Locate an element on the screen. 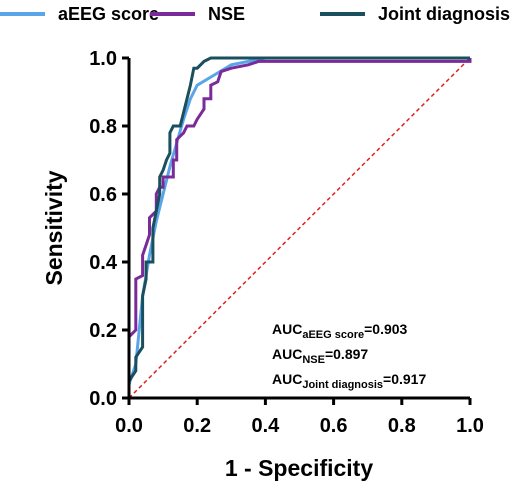 This screenshot has width=531, height=487. auc-sub: NSE is located at coordinates (313, 360).